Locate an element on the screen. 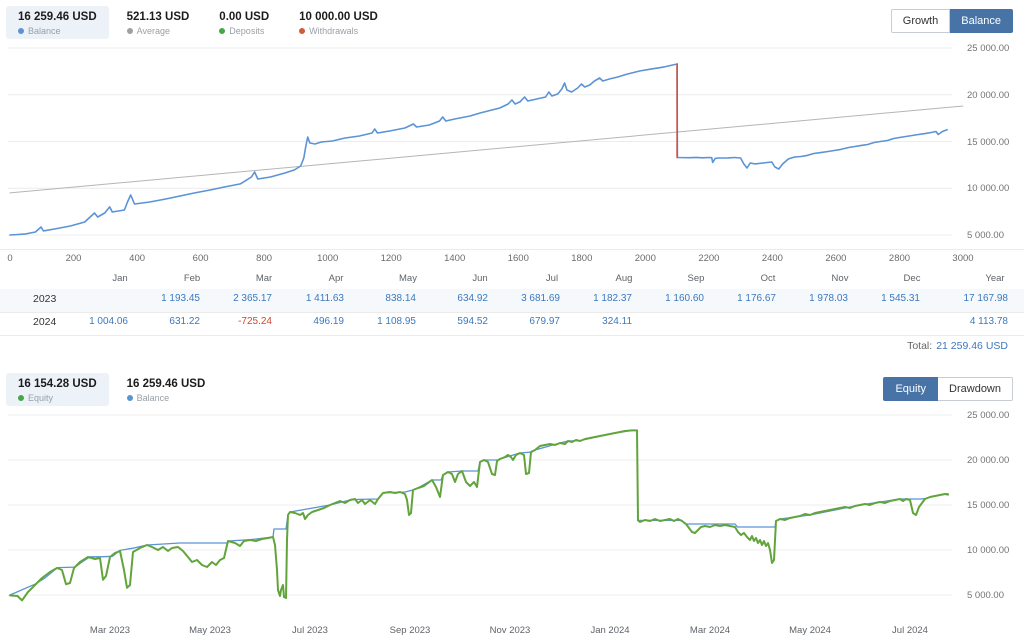  average-stat-card: 521.13 USD Average is located at coordinates (158, 22).